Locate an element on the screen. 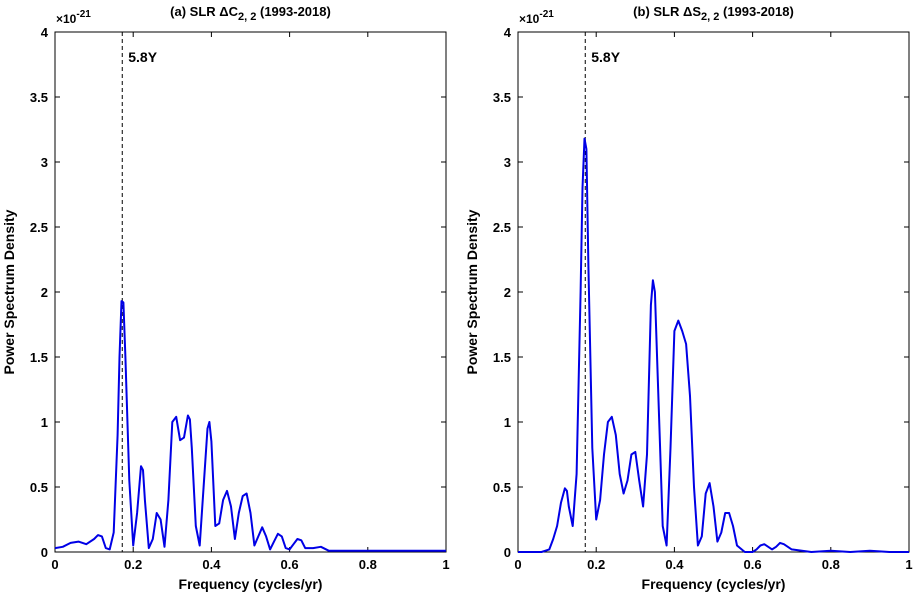 This screenshot has height=599, width=915. title-symbol: ΔS is located at coordinates (692, 11).